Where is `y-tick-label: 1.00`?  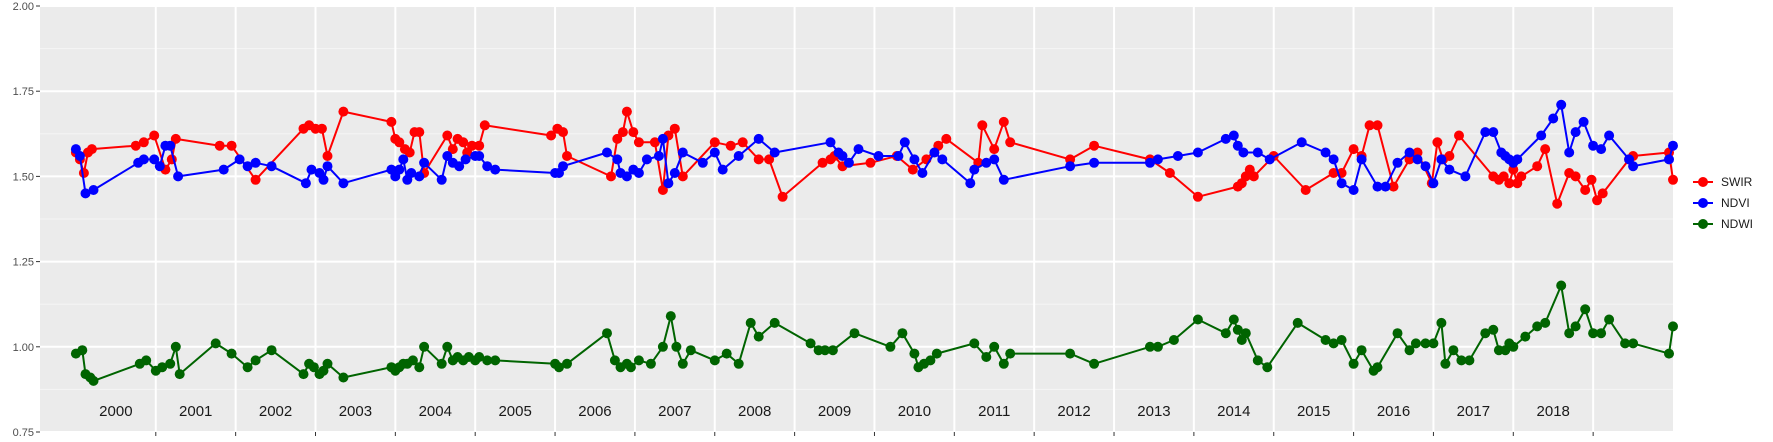
y-tick-label: 1.00 is located at coordinates (23, 348).